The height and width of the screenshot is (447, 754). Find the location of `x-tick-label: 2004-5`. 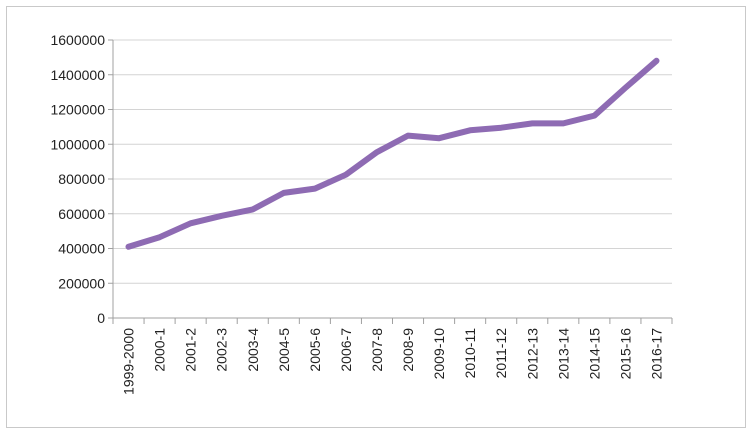

x-tick-label: 2004-5 is located at coordinates (284, 350).